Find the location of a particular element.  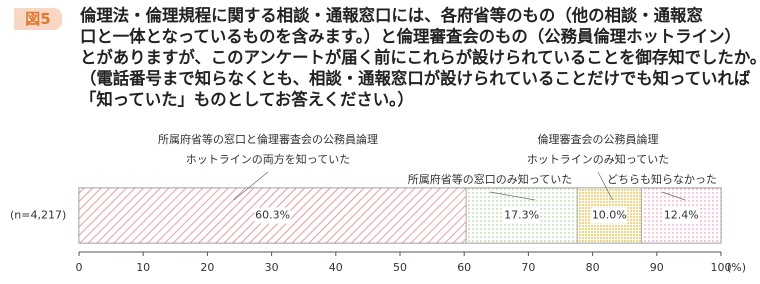

x-unit-label: (%) is located at coordinates (736, 267).